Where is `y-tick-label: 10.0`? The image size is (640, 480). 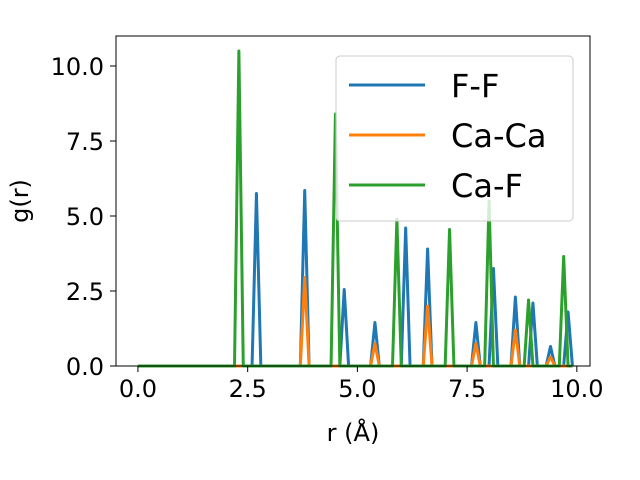
y-tick-label: 10.0 is located at coordinates (77, 67).